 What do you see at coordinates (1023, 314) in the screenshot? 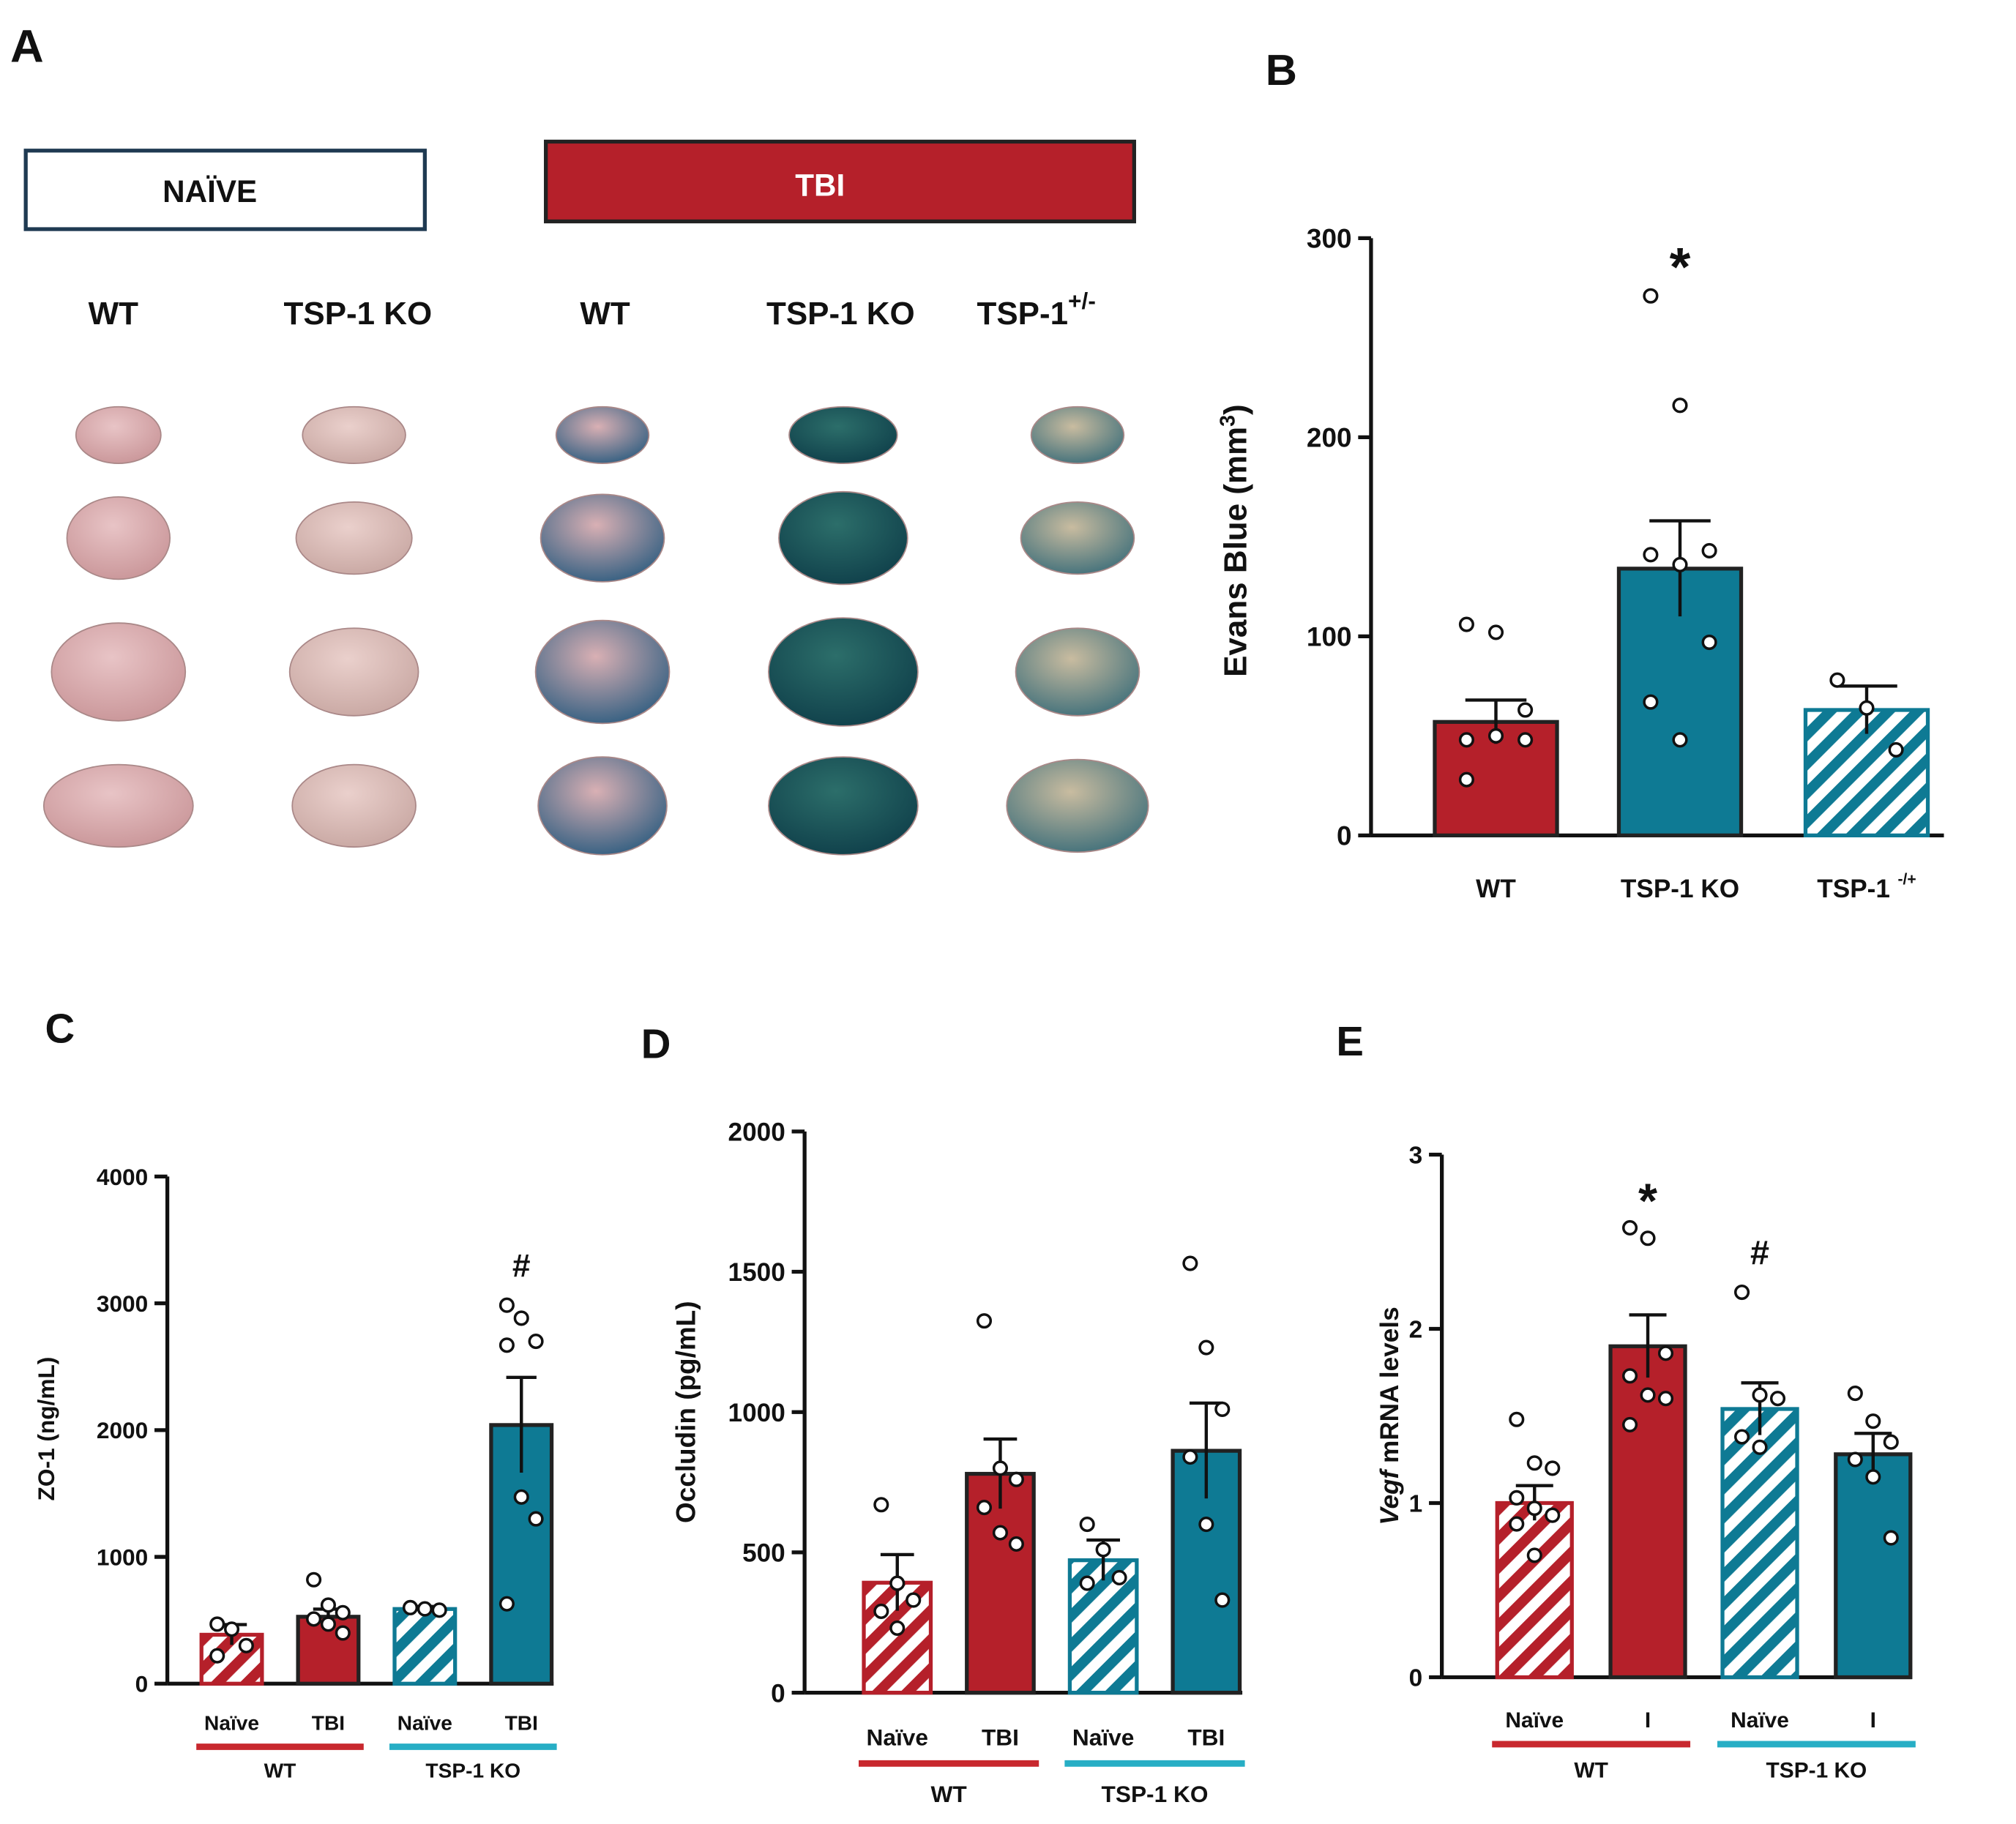
I see `column-label-text: TSP-1` at bounding box center [1023, 314].